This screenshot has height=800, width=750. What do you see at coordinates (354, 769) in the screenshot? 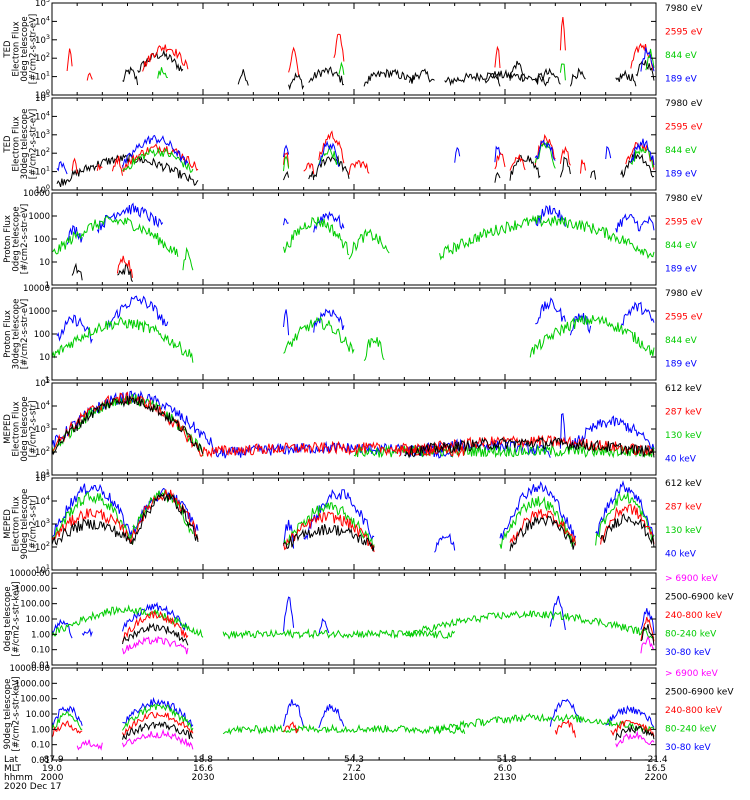
I see `footer-value: 7.2` at bounding box center [354, 769].